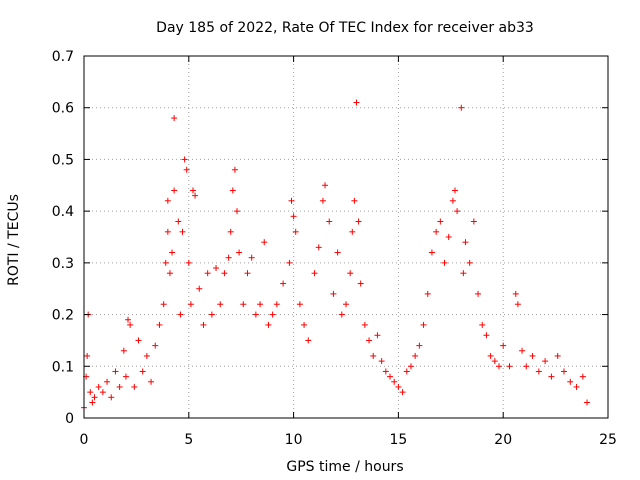  What do you see at coordinates (608, 440) in the screenshot?
I see `x-tick-label: 25` at bounding box center [608, 440].